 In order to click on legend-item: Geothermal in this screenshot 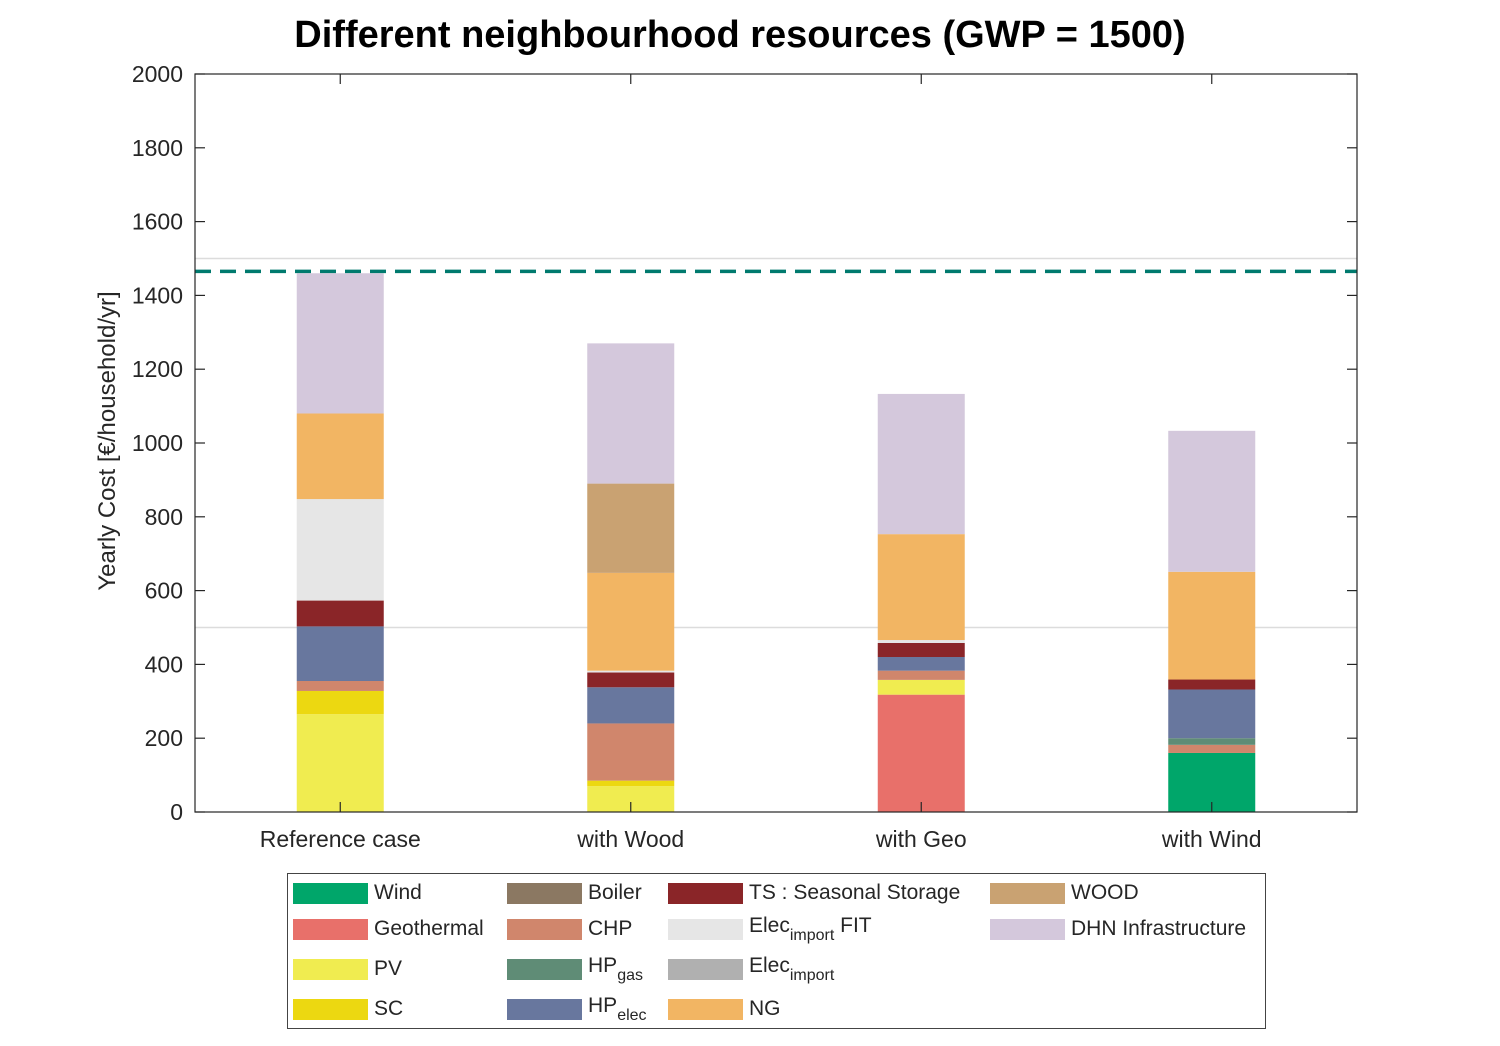, I will do `click(388, 929)`.